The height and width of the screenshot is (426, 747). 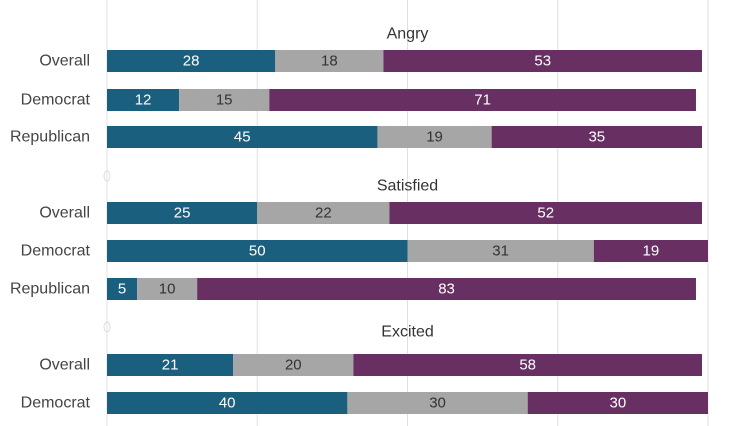 I want to click on data-label: 12, so click(x=143, y=100).